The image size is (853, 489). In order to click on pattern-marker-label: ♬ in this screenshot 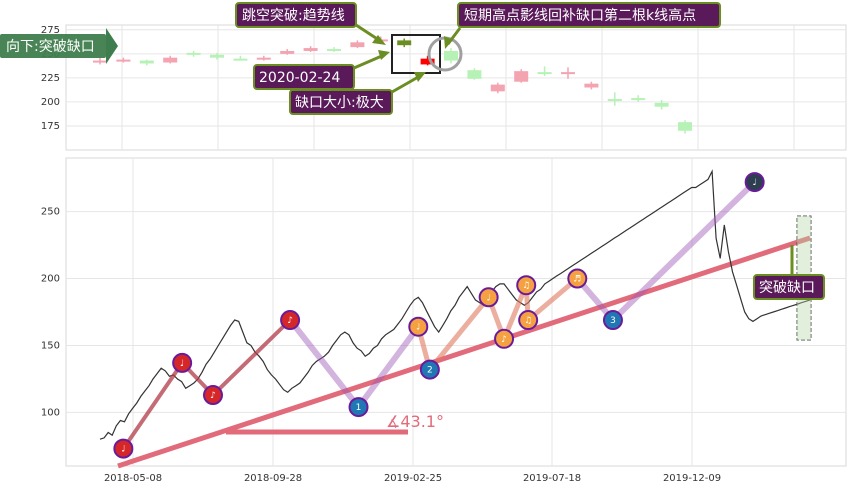, I will do `click(577, 280)`.